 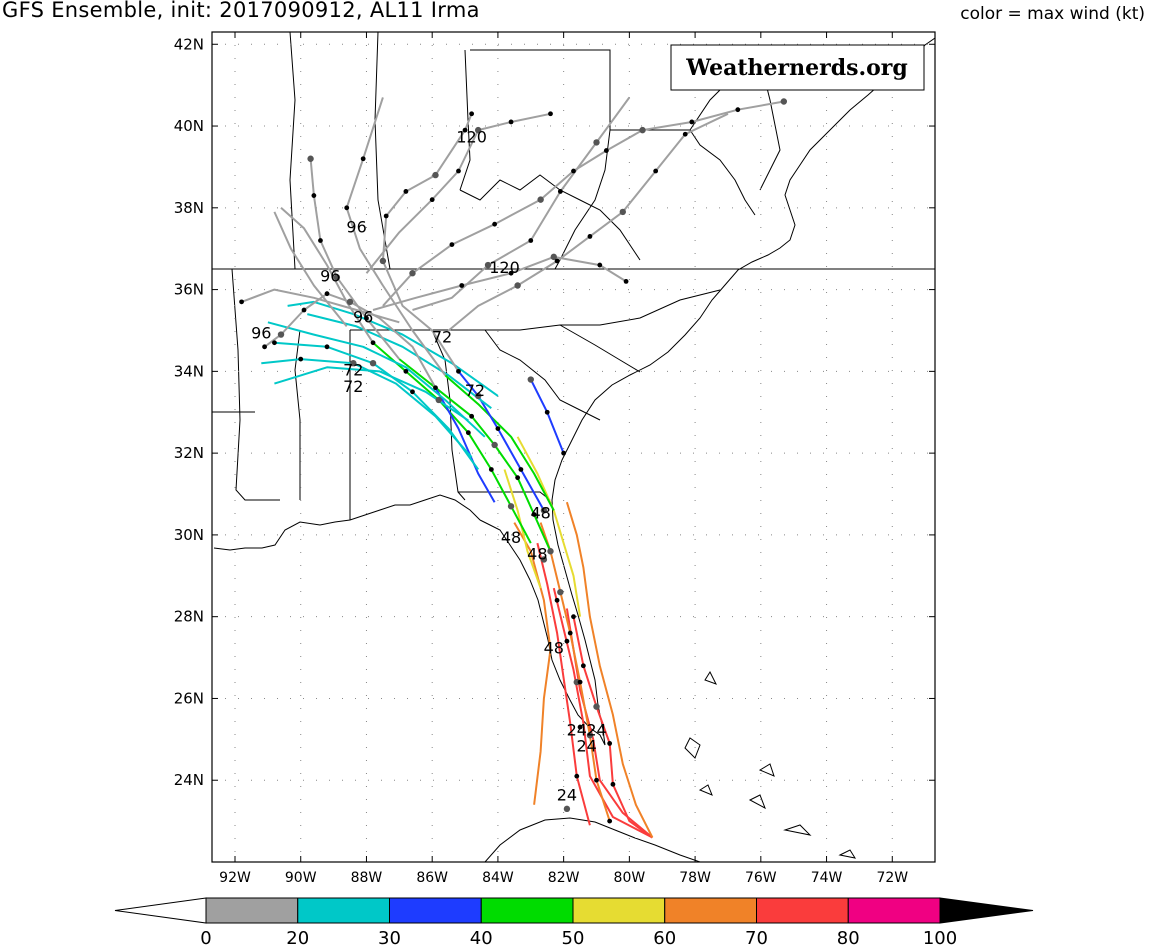 What do you see at coordinates (235, 878) in the screenshot?
I see `lon-label: 92W` at bounding box center [235, 878].